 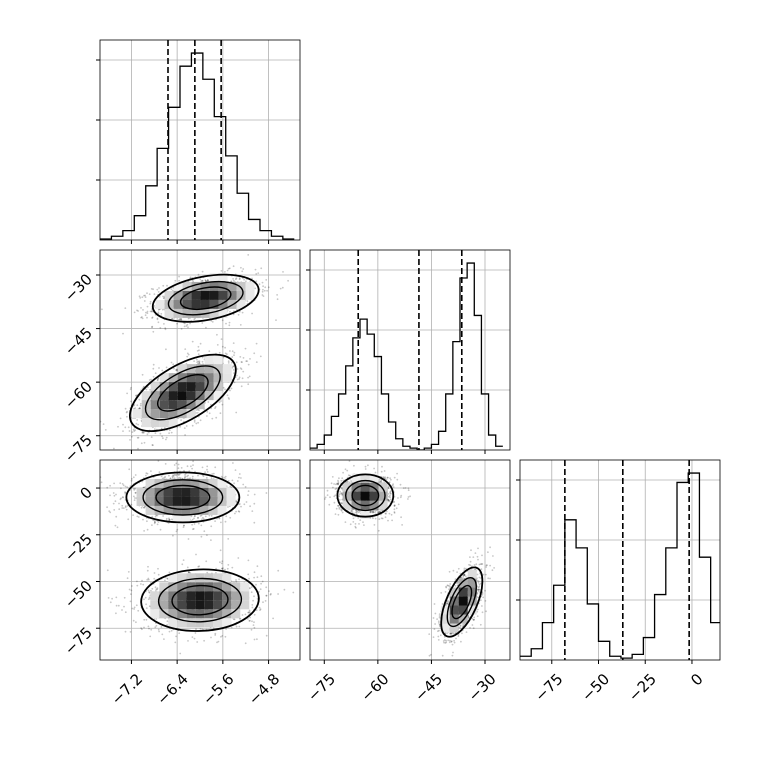 I want to click on panel-frame, so click(x=620, y=560).